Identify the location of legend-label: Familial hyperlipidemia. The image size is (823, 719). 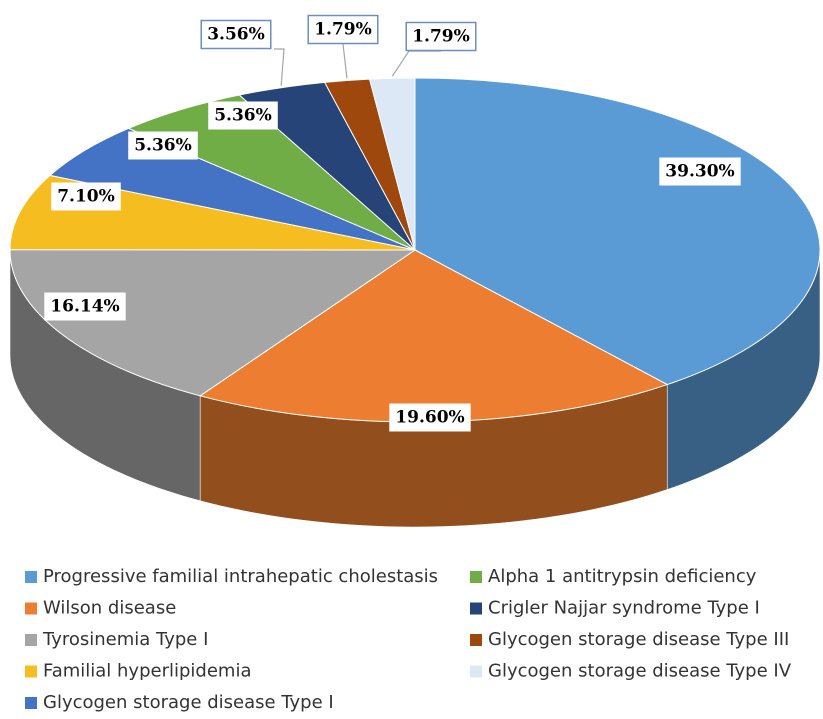
(147, 671).